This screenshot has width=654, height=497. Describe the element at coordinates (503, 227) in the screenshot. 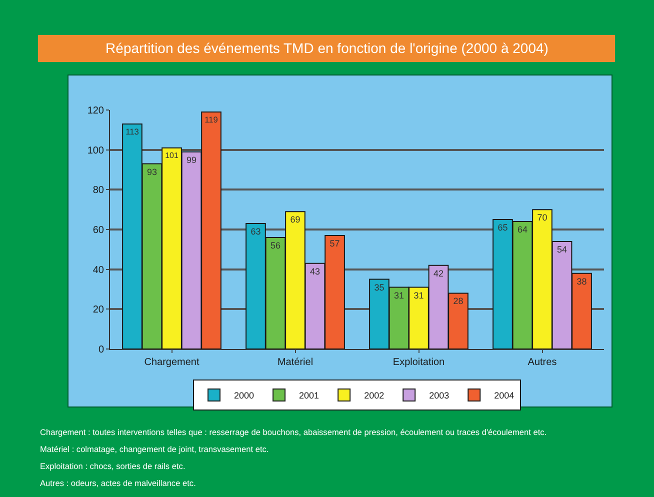

I see `data-label: 65` at that location.